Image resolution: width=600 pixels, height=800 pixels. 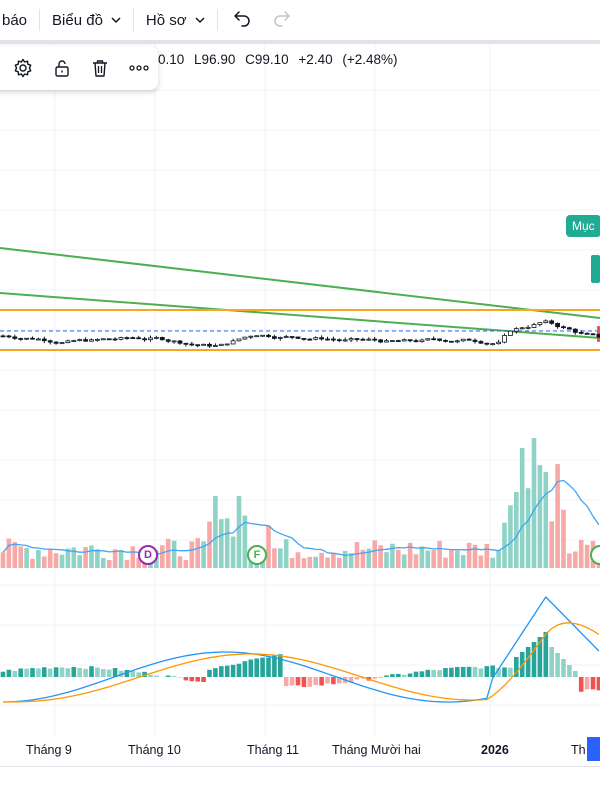 What do you see at coordinates (139, 68) in the screenshot?
I see `more-button` at bounding box center [139, 68].